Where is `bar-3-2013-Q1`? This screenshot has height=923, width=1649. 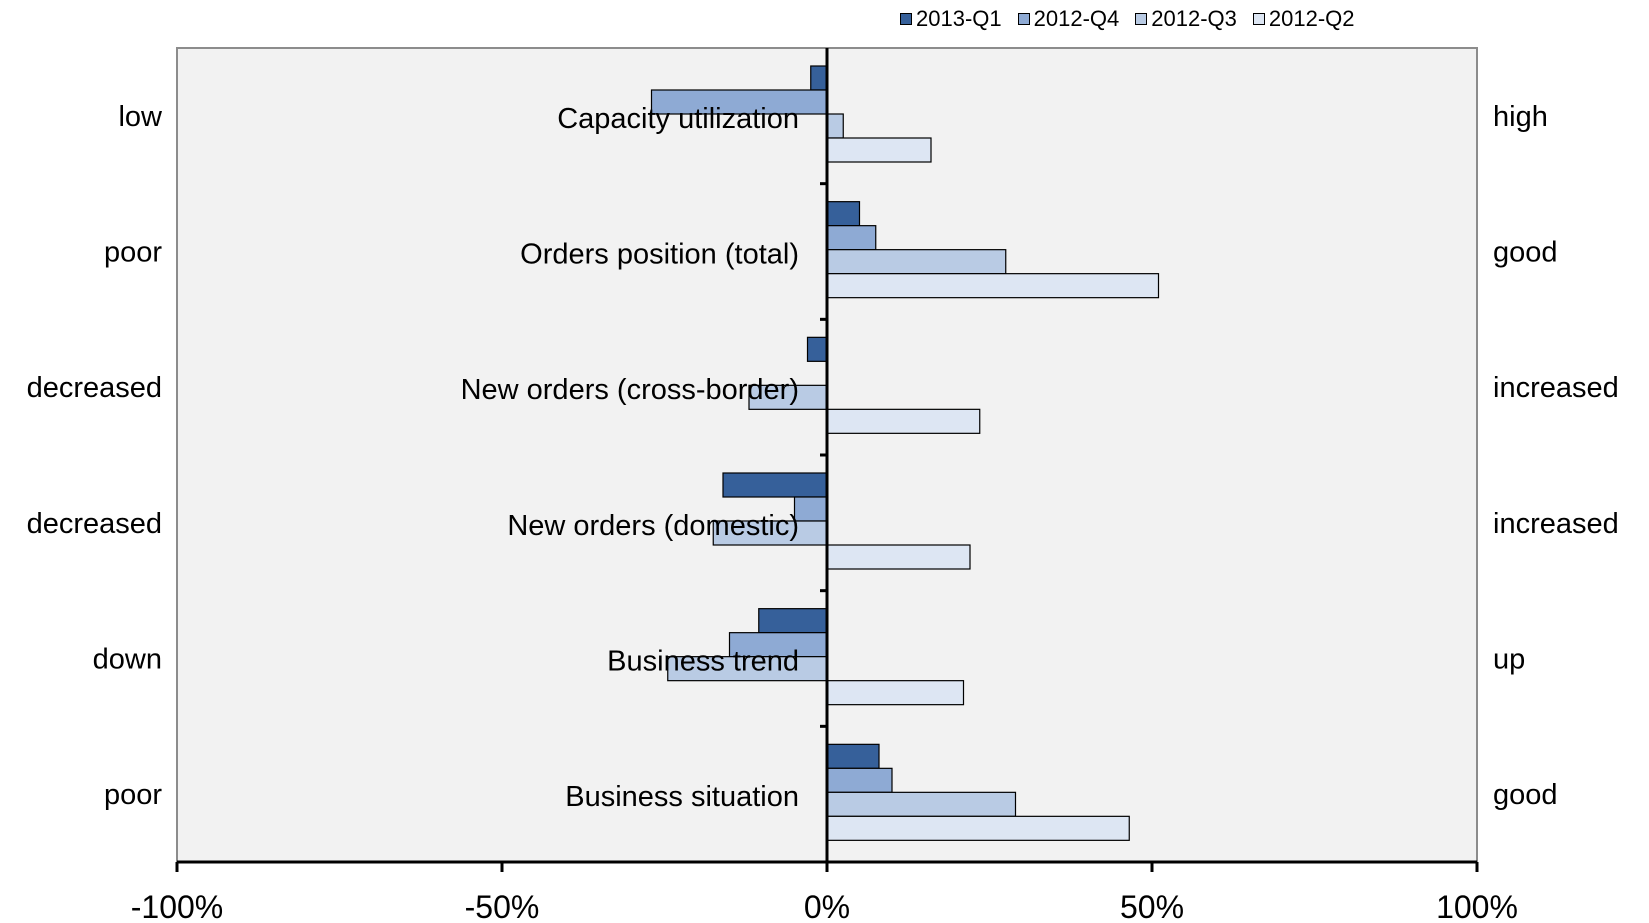
bar-3-2013-Q1 is located at coordinates (817, 349).